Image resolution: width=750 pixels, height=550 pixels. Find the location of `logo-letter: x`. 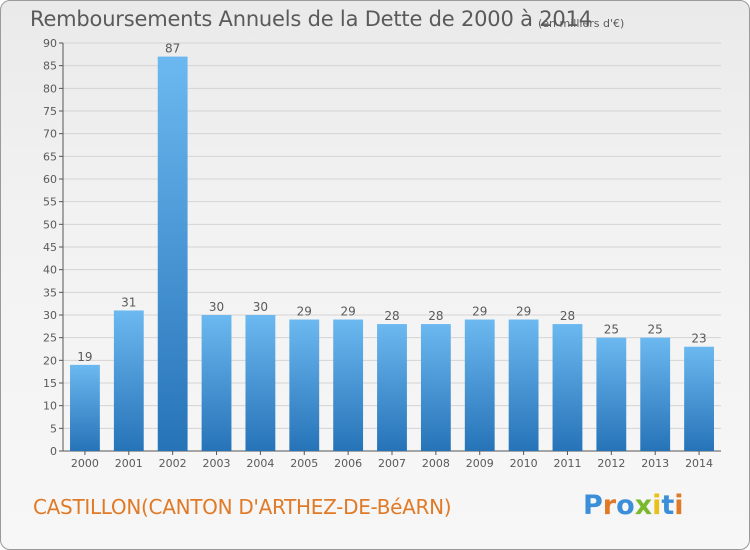

logo-letter: x is located at coordinates (643, 505).